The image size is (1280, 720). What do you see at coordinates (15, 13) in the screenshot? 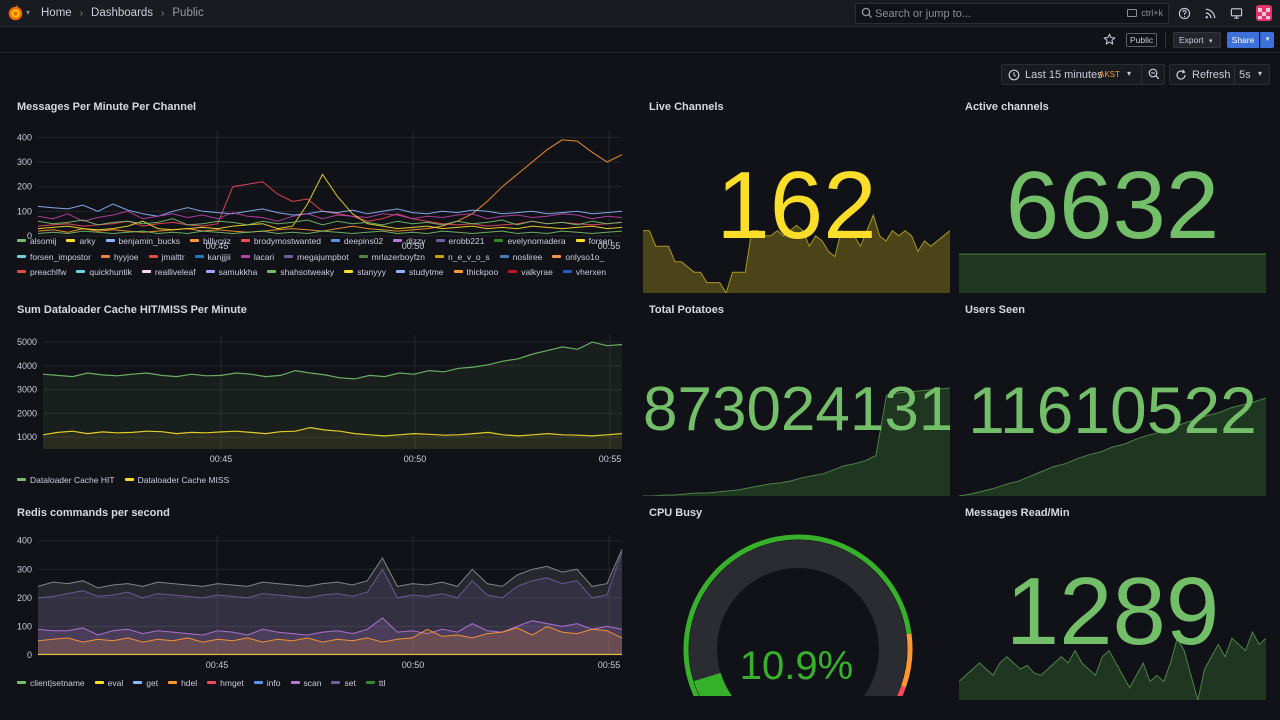
I see `grafana-logo-icon` at bounding box center [15, 13].